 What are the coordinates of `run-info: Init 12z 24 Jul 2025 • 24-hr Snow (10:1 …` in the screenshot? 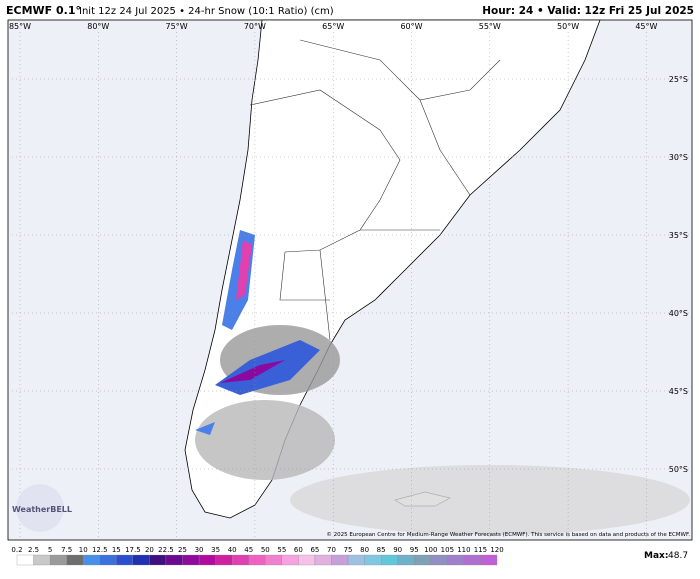 It's located at (206, 11).